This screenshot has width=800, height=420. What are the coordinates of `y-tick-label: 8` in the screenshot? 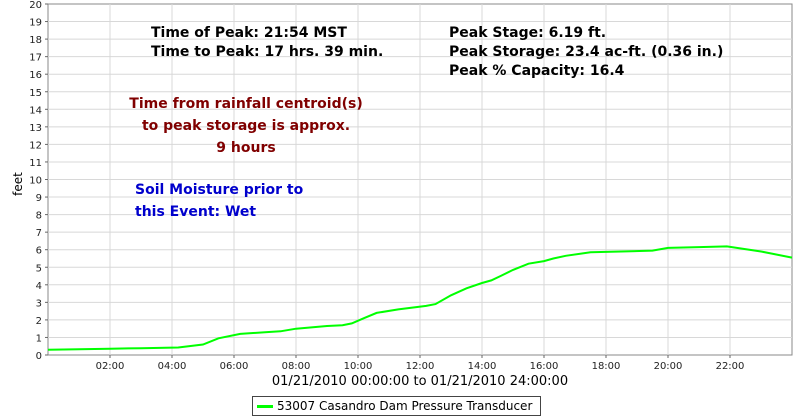 It's located at (39, 216).